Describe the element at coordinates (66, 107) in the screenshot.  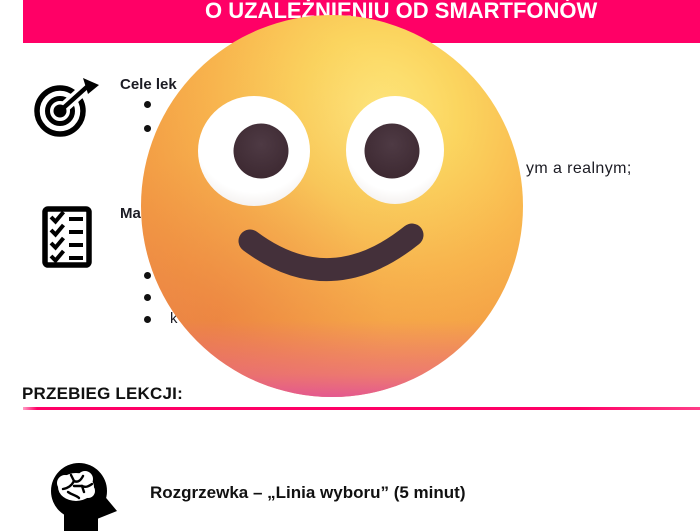
I see `target-icon` at that location.